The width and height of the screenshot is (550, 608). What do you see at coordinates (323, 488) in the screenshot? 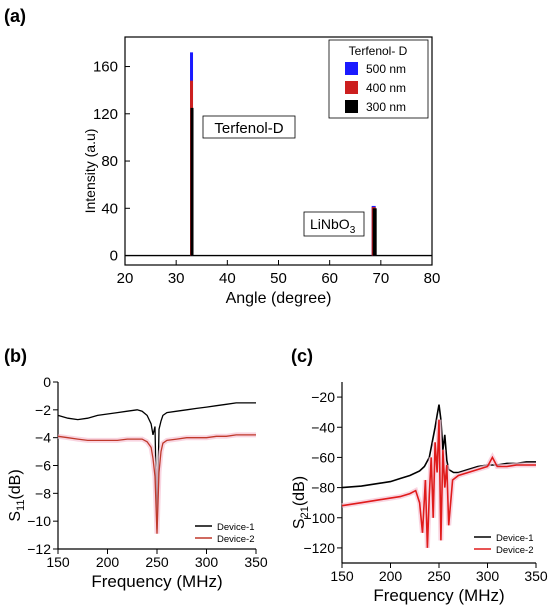
I see `y-tick-label: −80` at bounding box center [323, 488].